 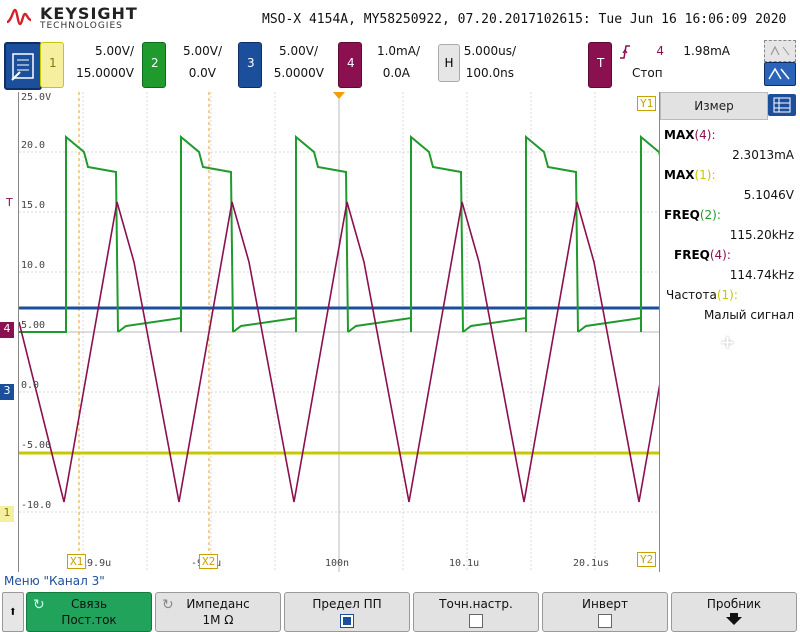 I want to click on measurement-2-name: MAX, so click(x=679, y=175).